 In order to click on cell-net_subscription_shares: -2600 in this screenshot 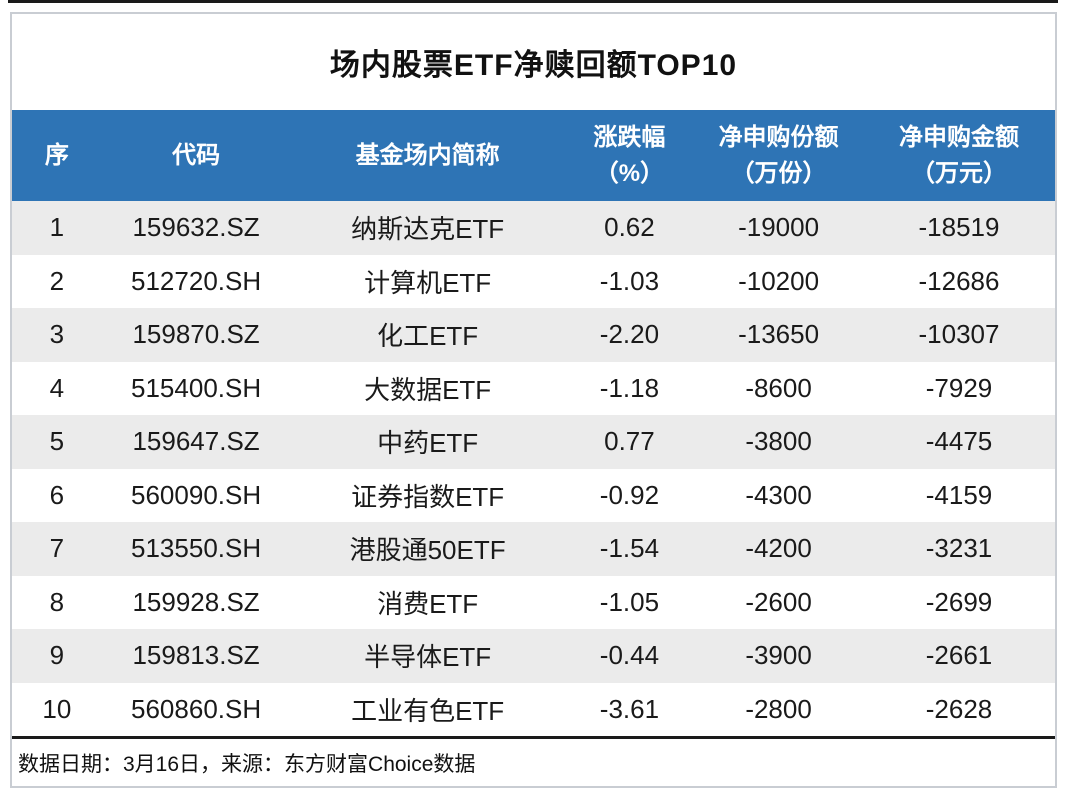, I will do `click(778, 601)`.